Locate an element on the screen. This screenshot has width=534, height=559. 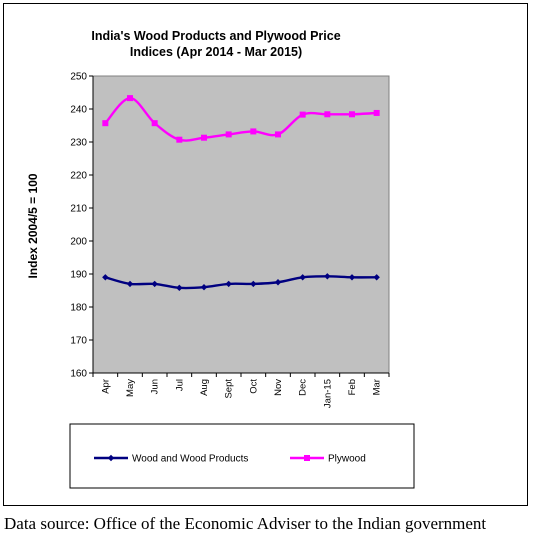
legend-label-plywood: Plywood is located at coordinates (347, 459).